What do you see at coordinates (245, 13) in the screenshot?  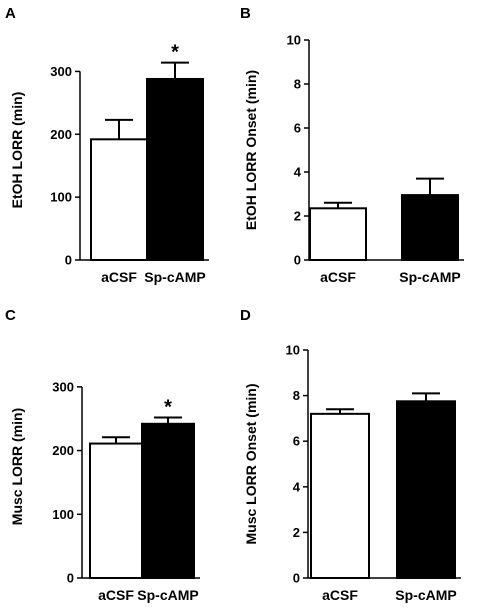 I see `panel-letter: B` at bounding box center [245, 13].